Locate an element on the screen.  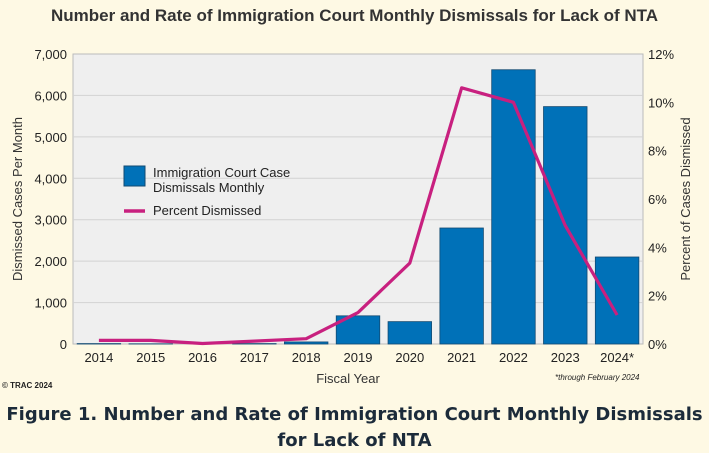
legend-swatch-bars is located at coordinates (134, 176).